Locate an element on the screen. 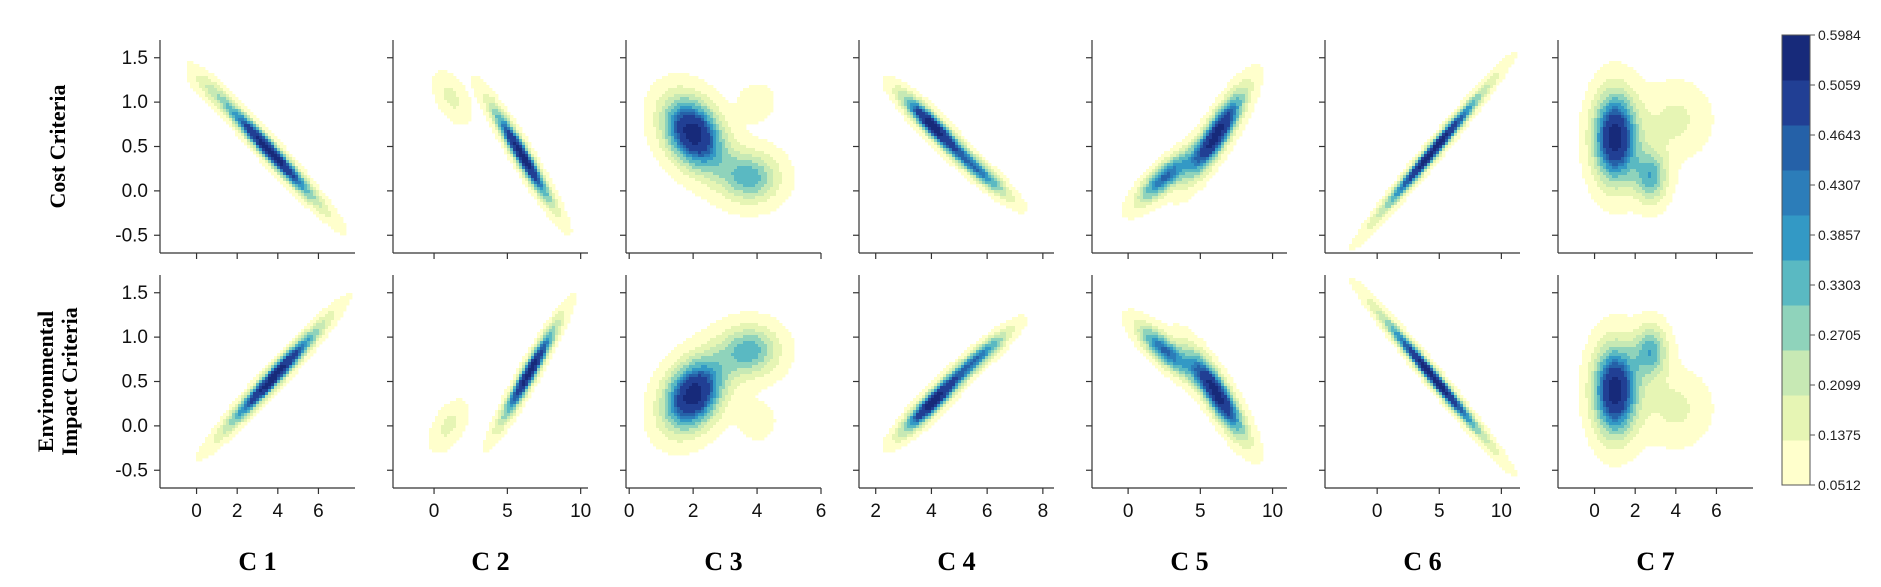  panel-cost-c1: 1.5 1.0 0.5 0.0 -0.5 is located at coordinates (235, 149).